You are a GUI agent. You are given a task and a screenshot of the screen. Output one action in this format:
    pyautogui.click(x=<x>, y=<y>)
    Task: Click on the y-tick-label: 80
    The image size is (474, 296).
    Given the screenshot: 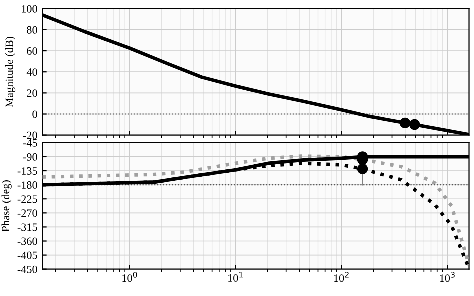 What is the action you would take?
    pyautogui.click(x=32, y=30)
    